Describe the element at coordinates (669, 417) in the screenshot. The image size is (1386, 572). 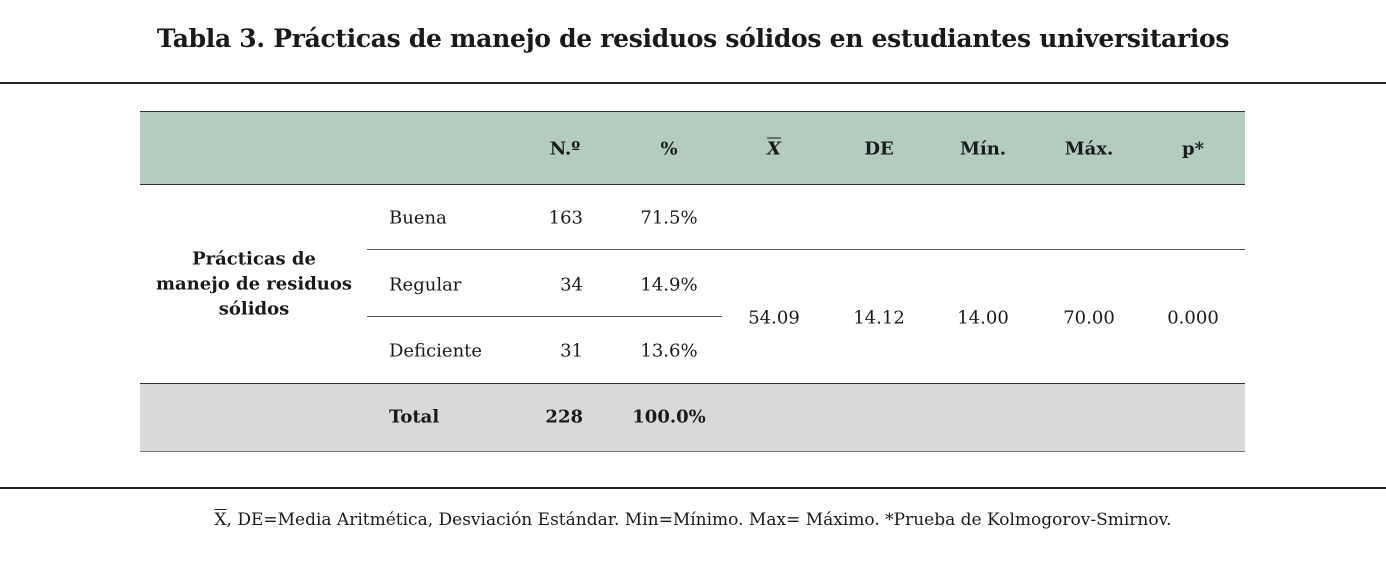
I see `total-pct: 100.0%` at that location.